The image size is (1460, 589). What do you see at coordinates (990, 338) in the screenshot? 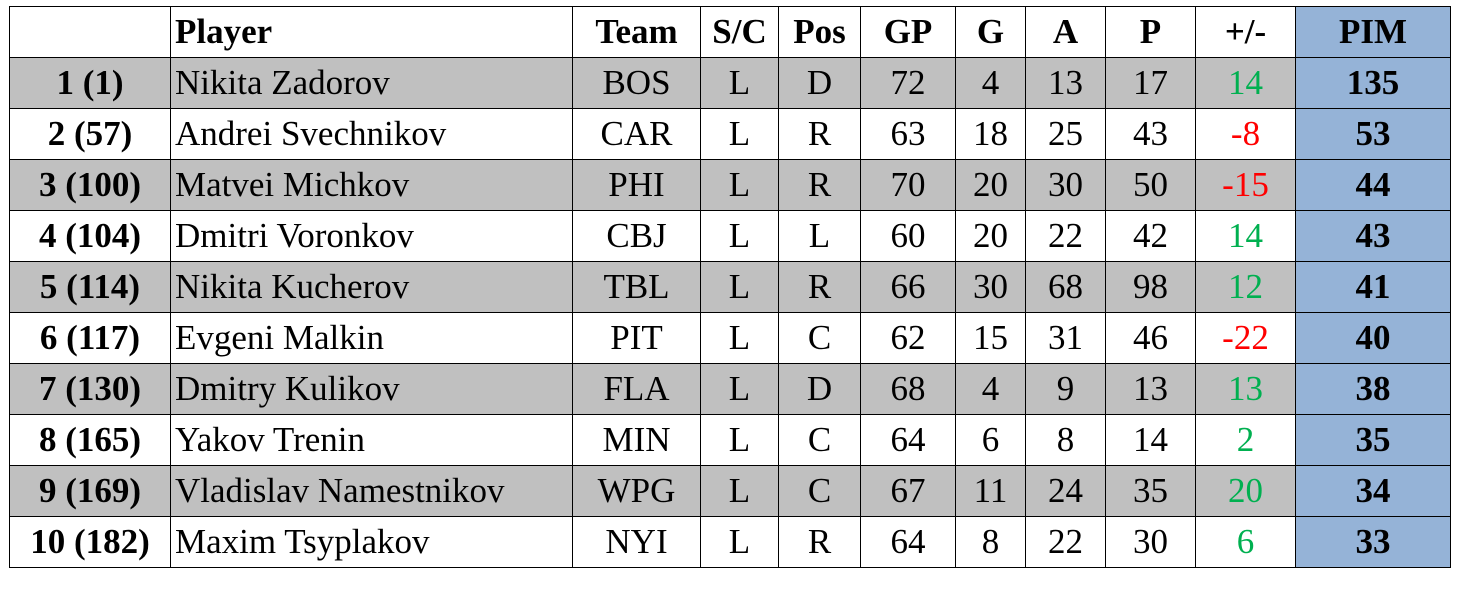
I see `cell: 15` at bounding box center [990, 338].